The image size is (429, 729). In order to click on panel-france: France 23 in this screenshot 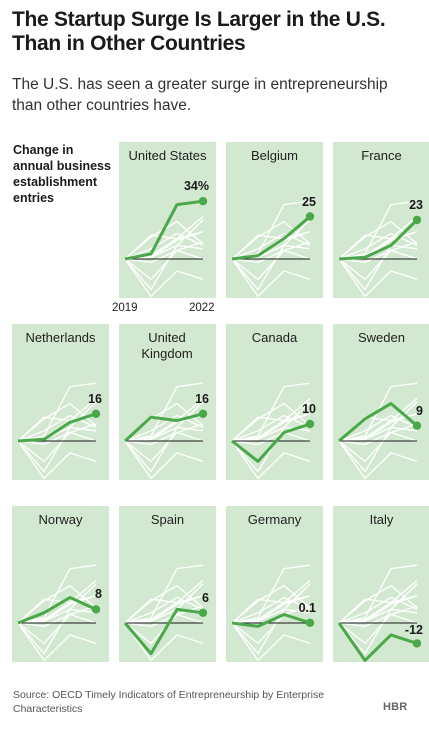, I will do `click(381, 220)`.